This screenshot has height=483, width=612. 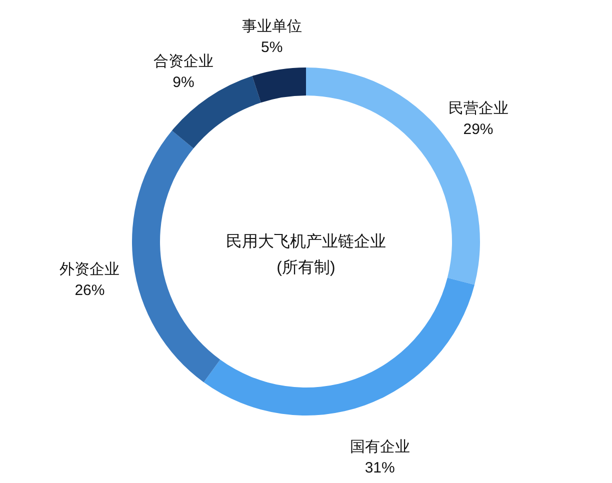 What do you see at coordinates (272, 47) in the screenshot?
I see `data-label: 5%` at bounding box center [272, 47].